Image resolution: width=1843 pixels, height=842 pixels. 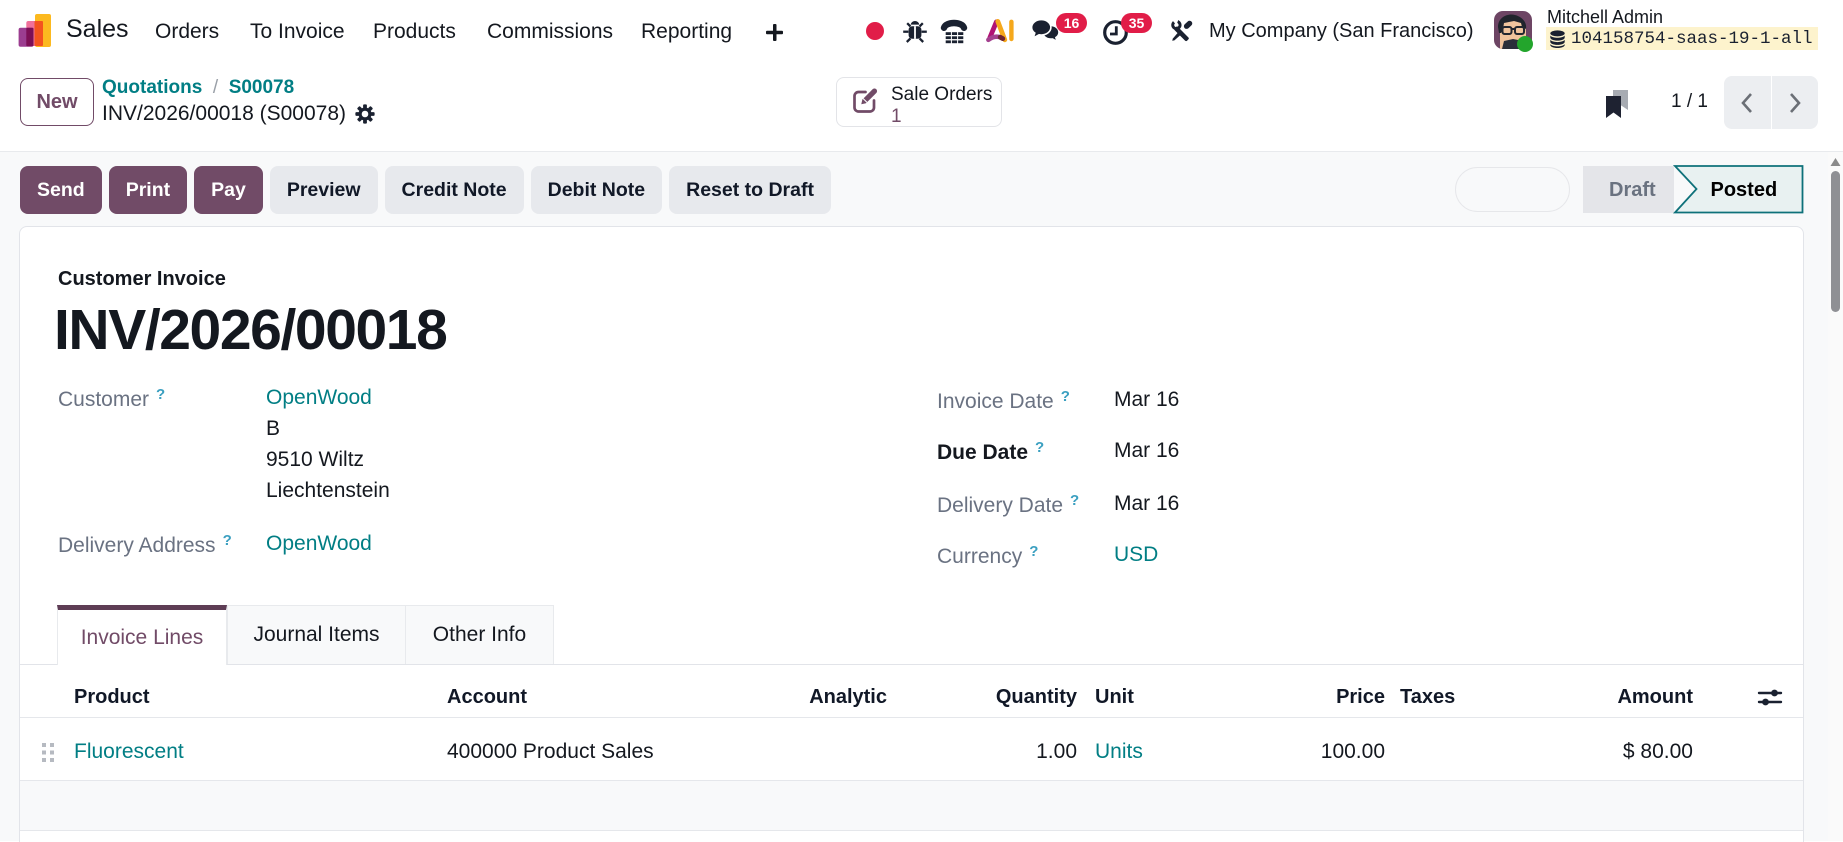 What do you see at coordinates (1744, 190) in the screenshot?
I see `svg-text: Posted` at bounding box center [1744, 190].